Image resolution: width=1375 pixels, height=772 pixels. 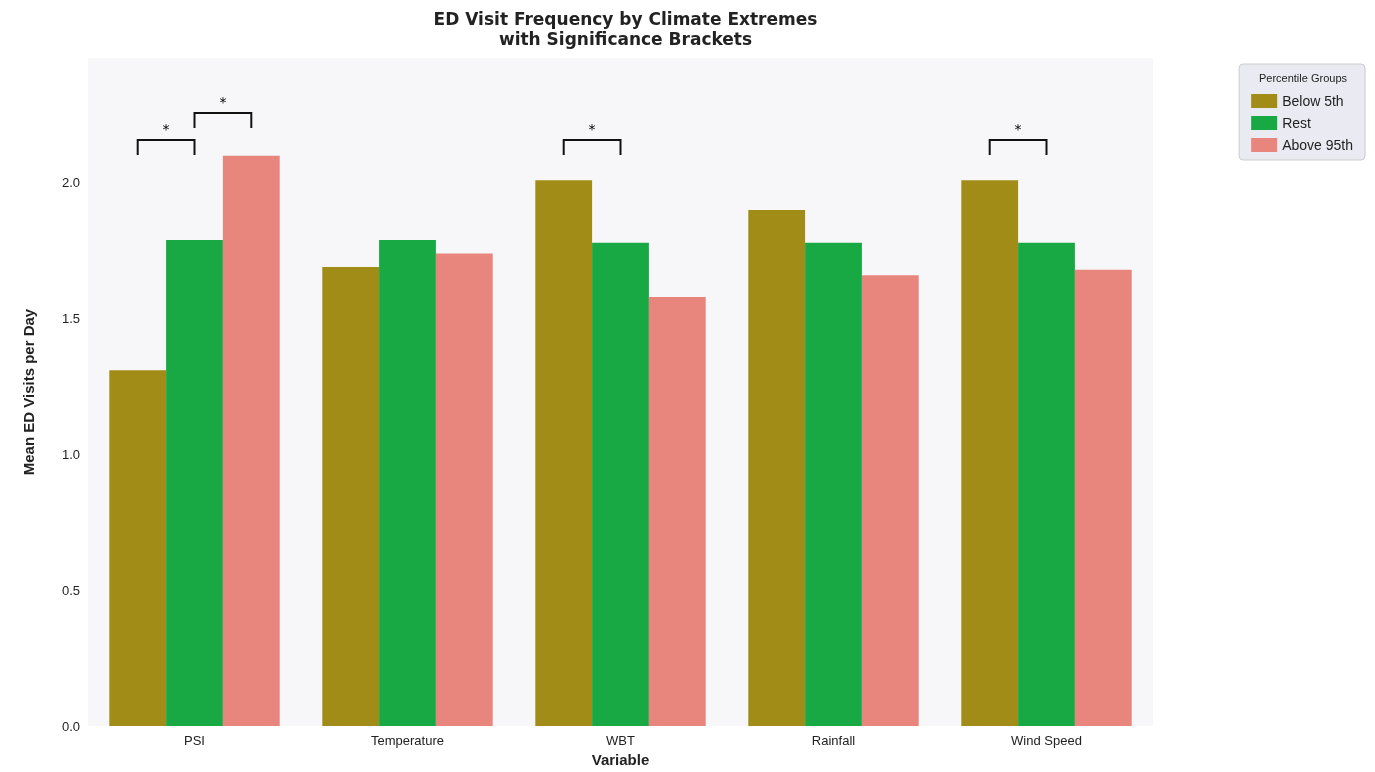 I want to click on y-tick-label: 2.0, so click(x=70, y=183).